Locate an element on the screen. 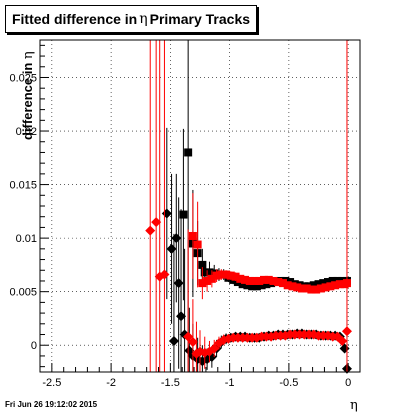 This screenshot has height=414, width=400. x-tick-label: -2.5 is located at coordinates (51, 383).